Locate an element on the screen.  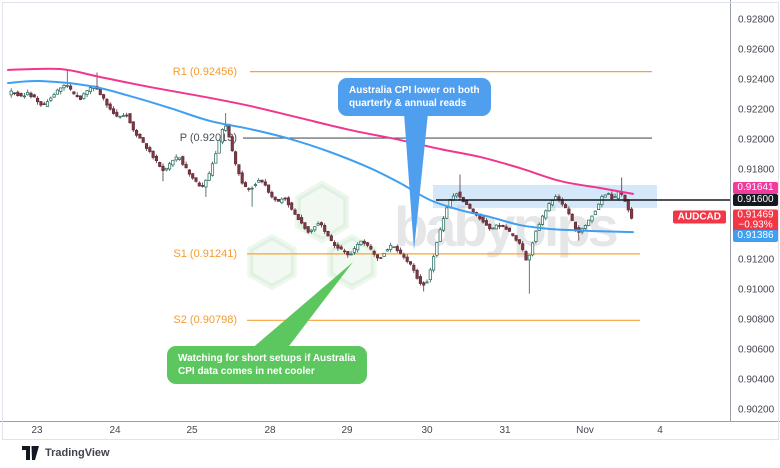
callout-short-setup-line2: CPI data comes in net cooler is located at coordinates (246, 371).